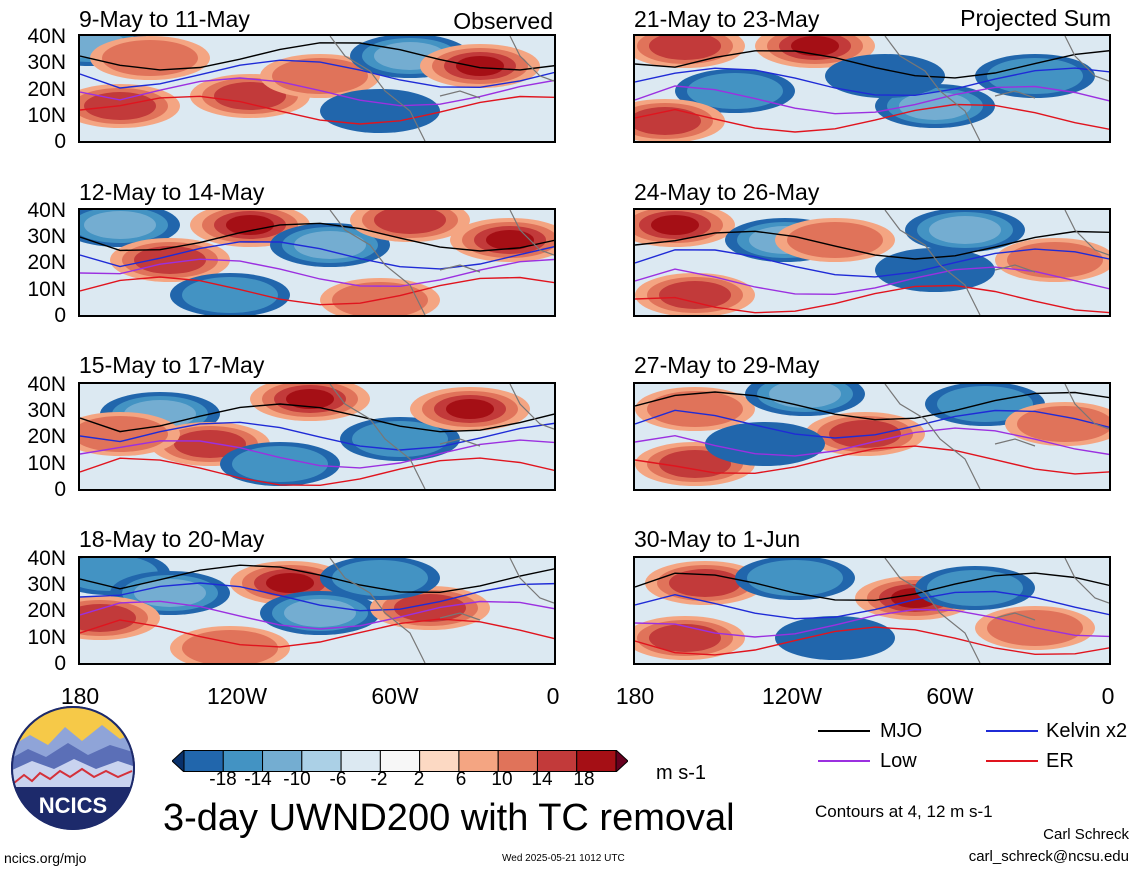 The image size is (1135, 871). Describe the element at coordinates (542, 779) in the screenshot. I see `colorbar-tick-label: 14` at that location.